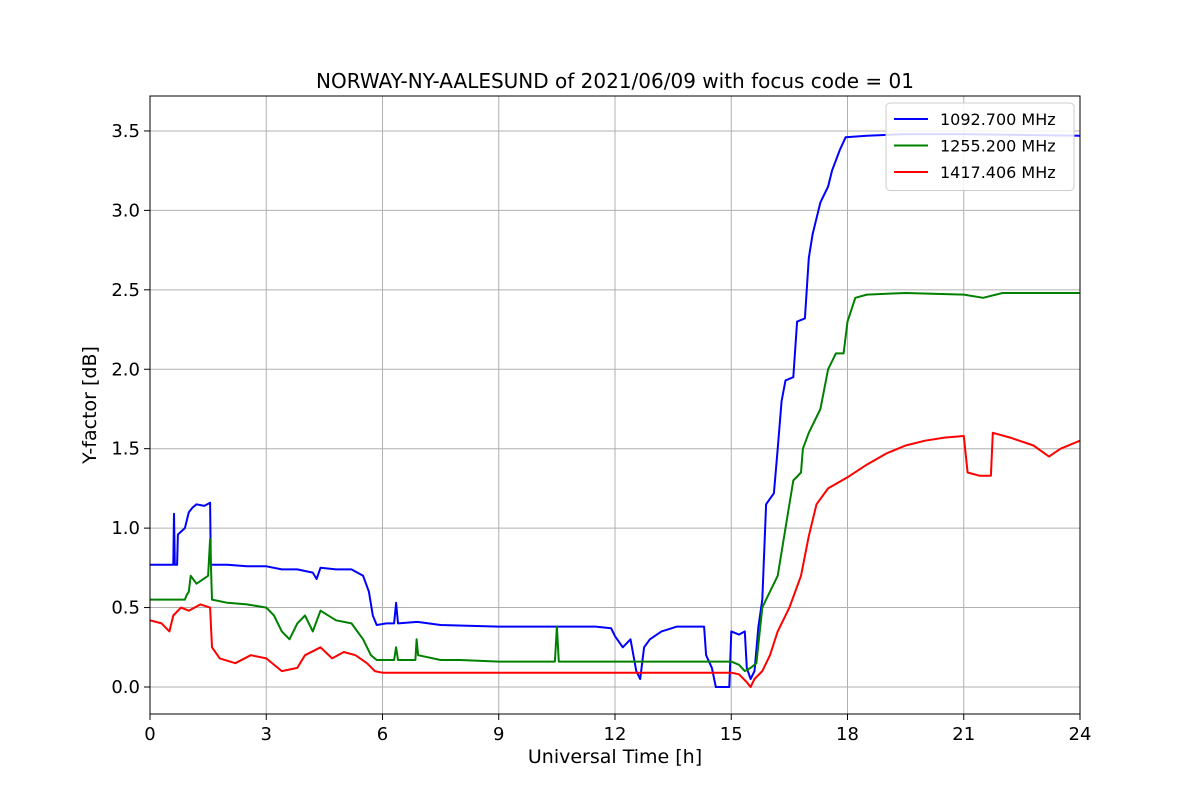 The height and width of the screenshot is (800, 1200). What do you see at coordinates (615, 734) in the screenshot?
I see `x-tick-label: 12` at bounding box center [615, 734].